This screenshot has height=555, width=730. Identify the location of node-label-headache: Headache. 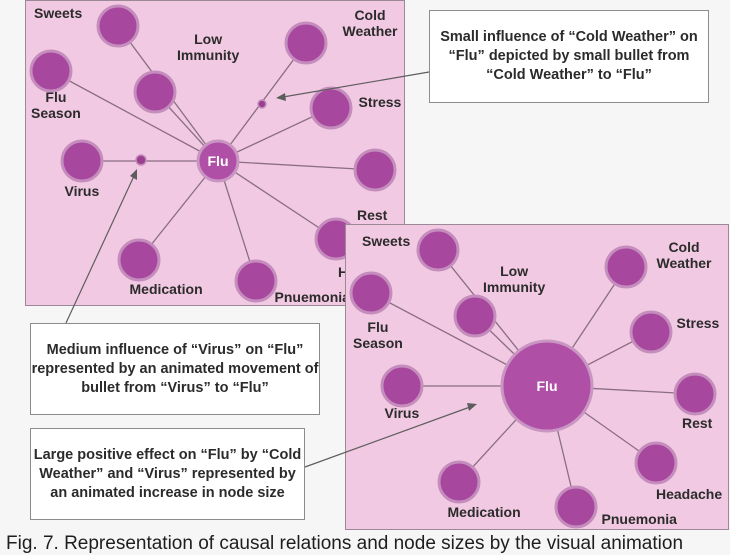
(689, 494).